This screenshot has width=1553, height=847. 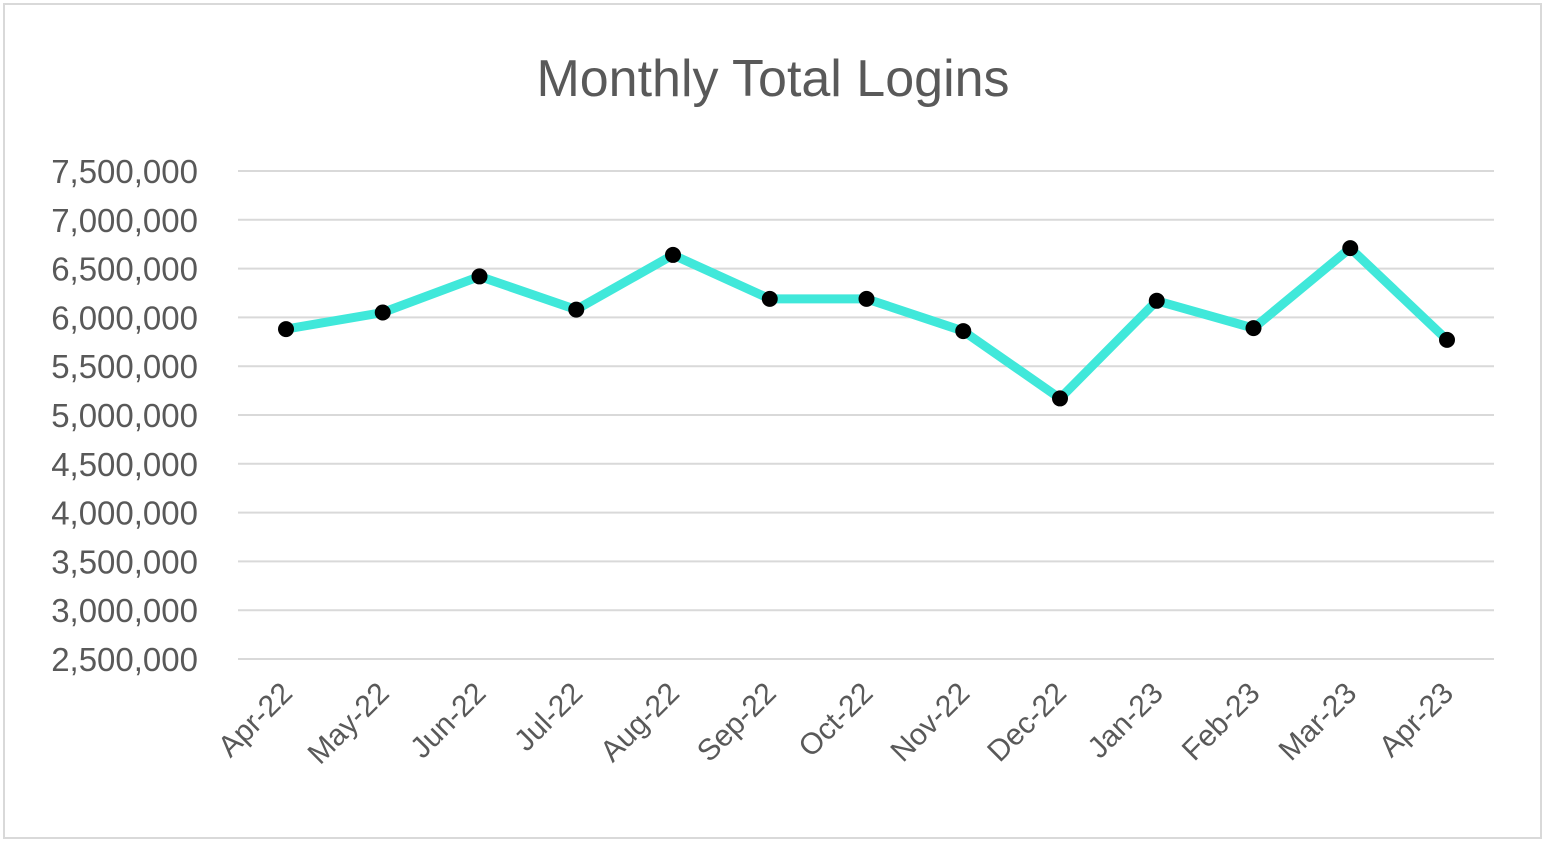 I want to click on y-tick-label: 5,500,000, so click(x=124, y=366).